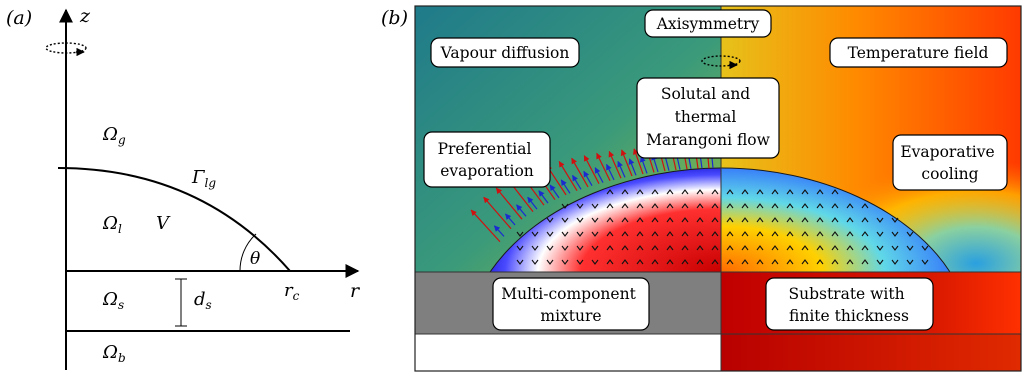  I want to click on label-vapour-diffusion: Vapour diffusion, so click(505, 52).